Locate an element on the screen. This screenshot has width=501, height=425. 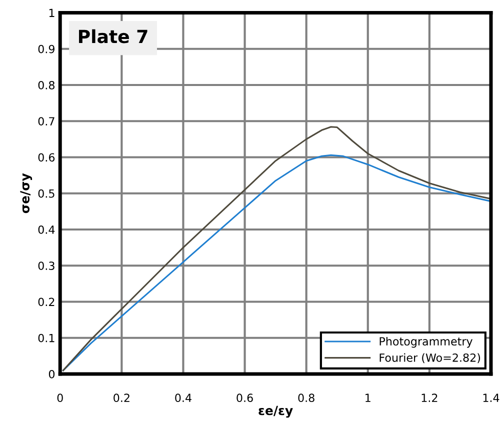
x-tick-label: 1 is located at coordinates (368, 398).